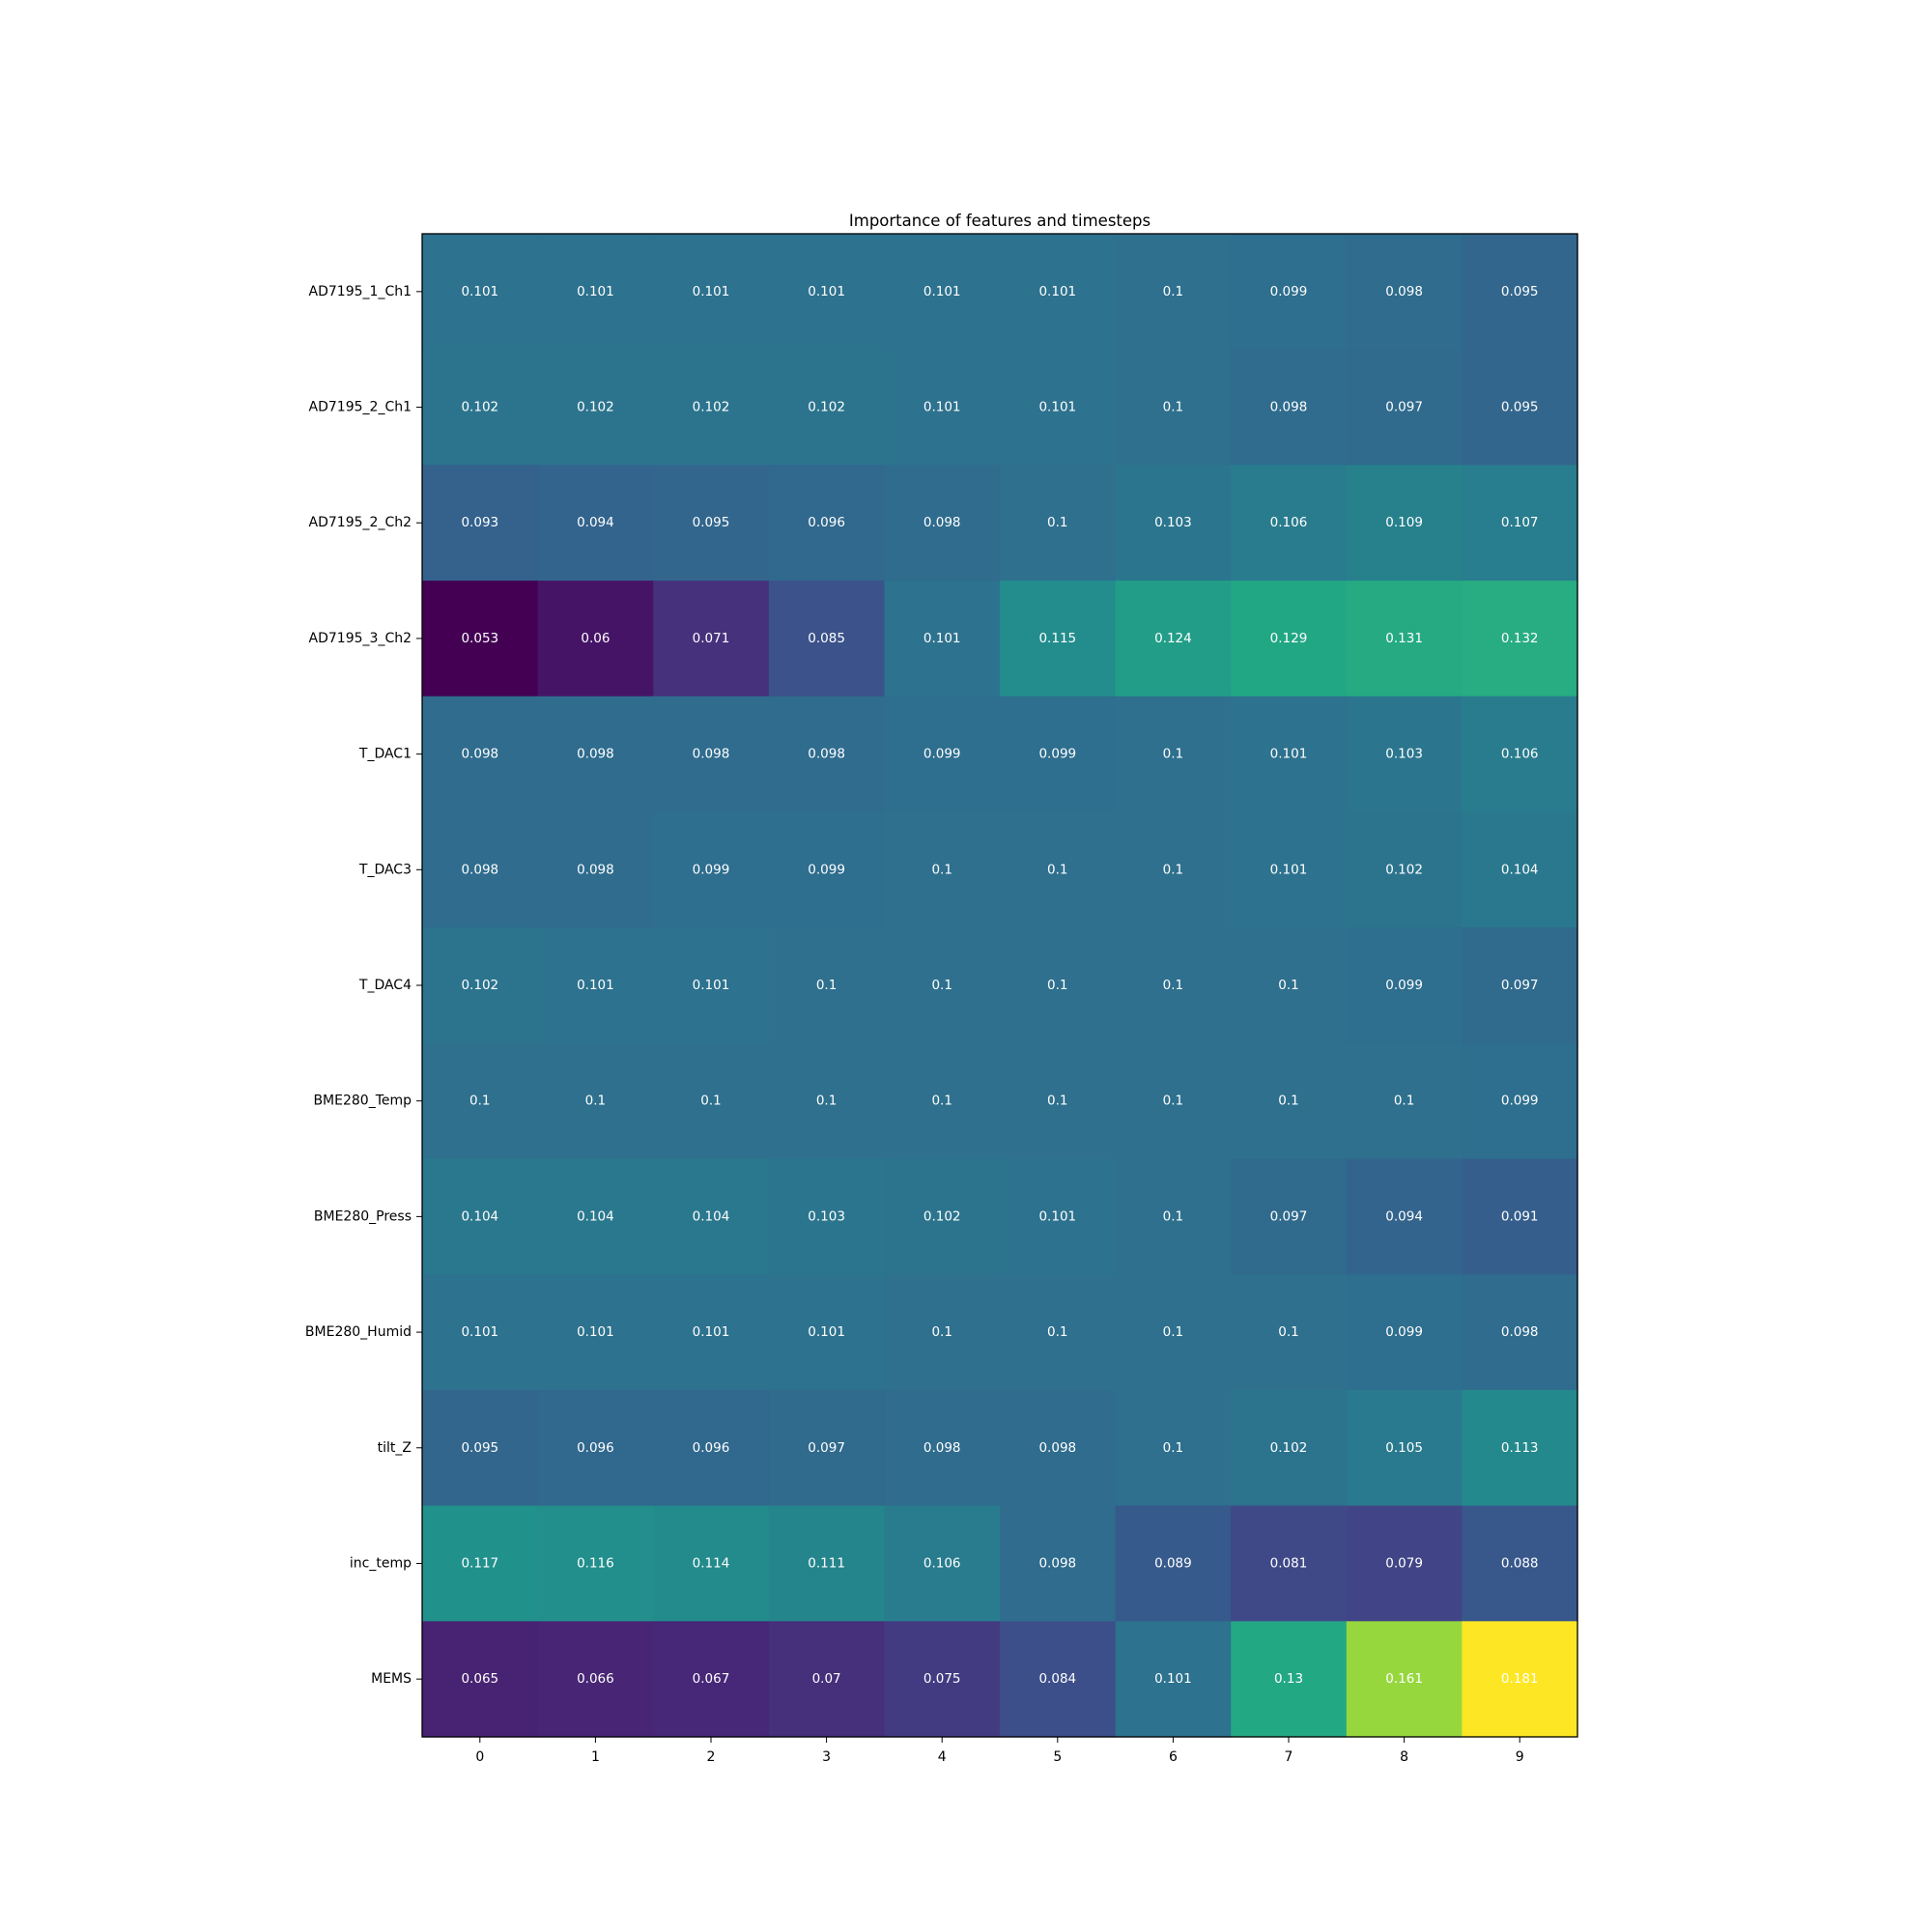 The image size is (1932, 1932). What do you see at coordinates (1520, 1216) in the screenshot?
I see `cell-value-label: 0.091` at bounding box center [1520, 1216].